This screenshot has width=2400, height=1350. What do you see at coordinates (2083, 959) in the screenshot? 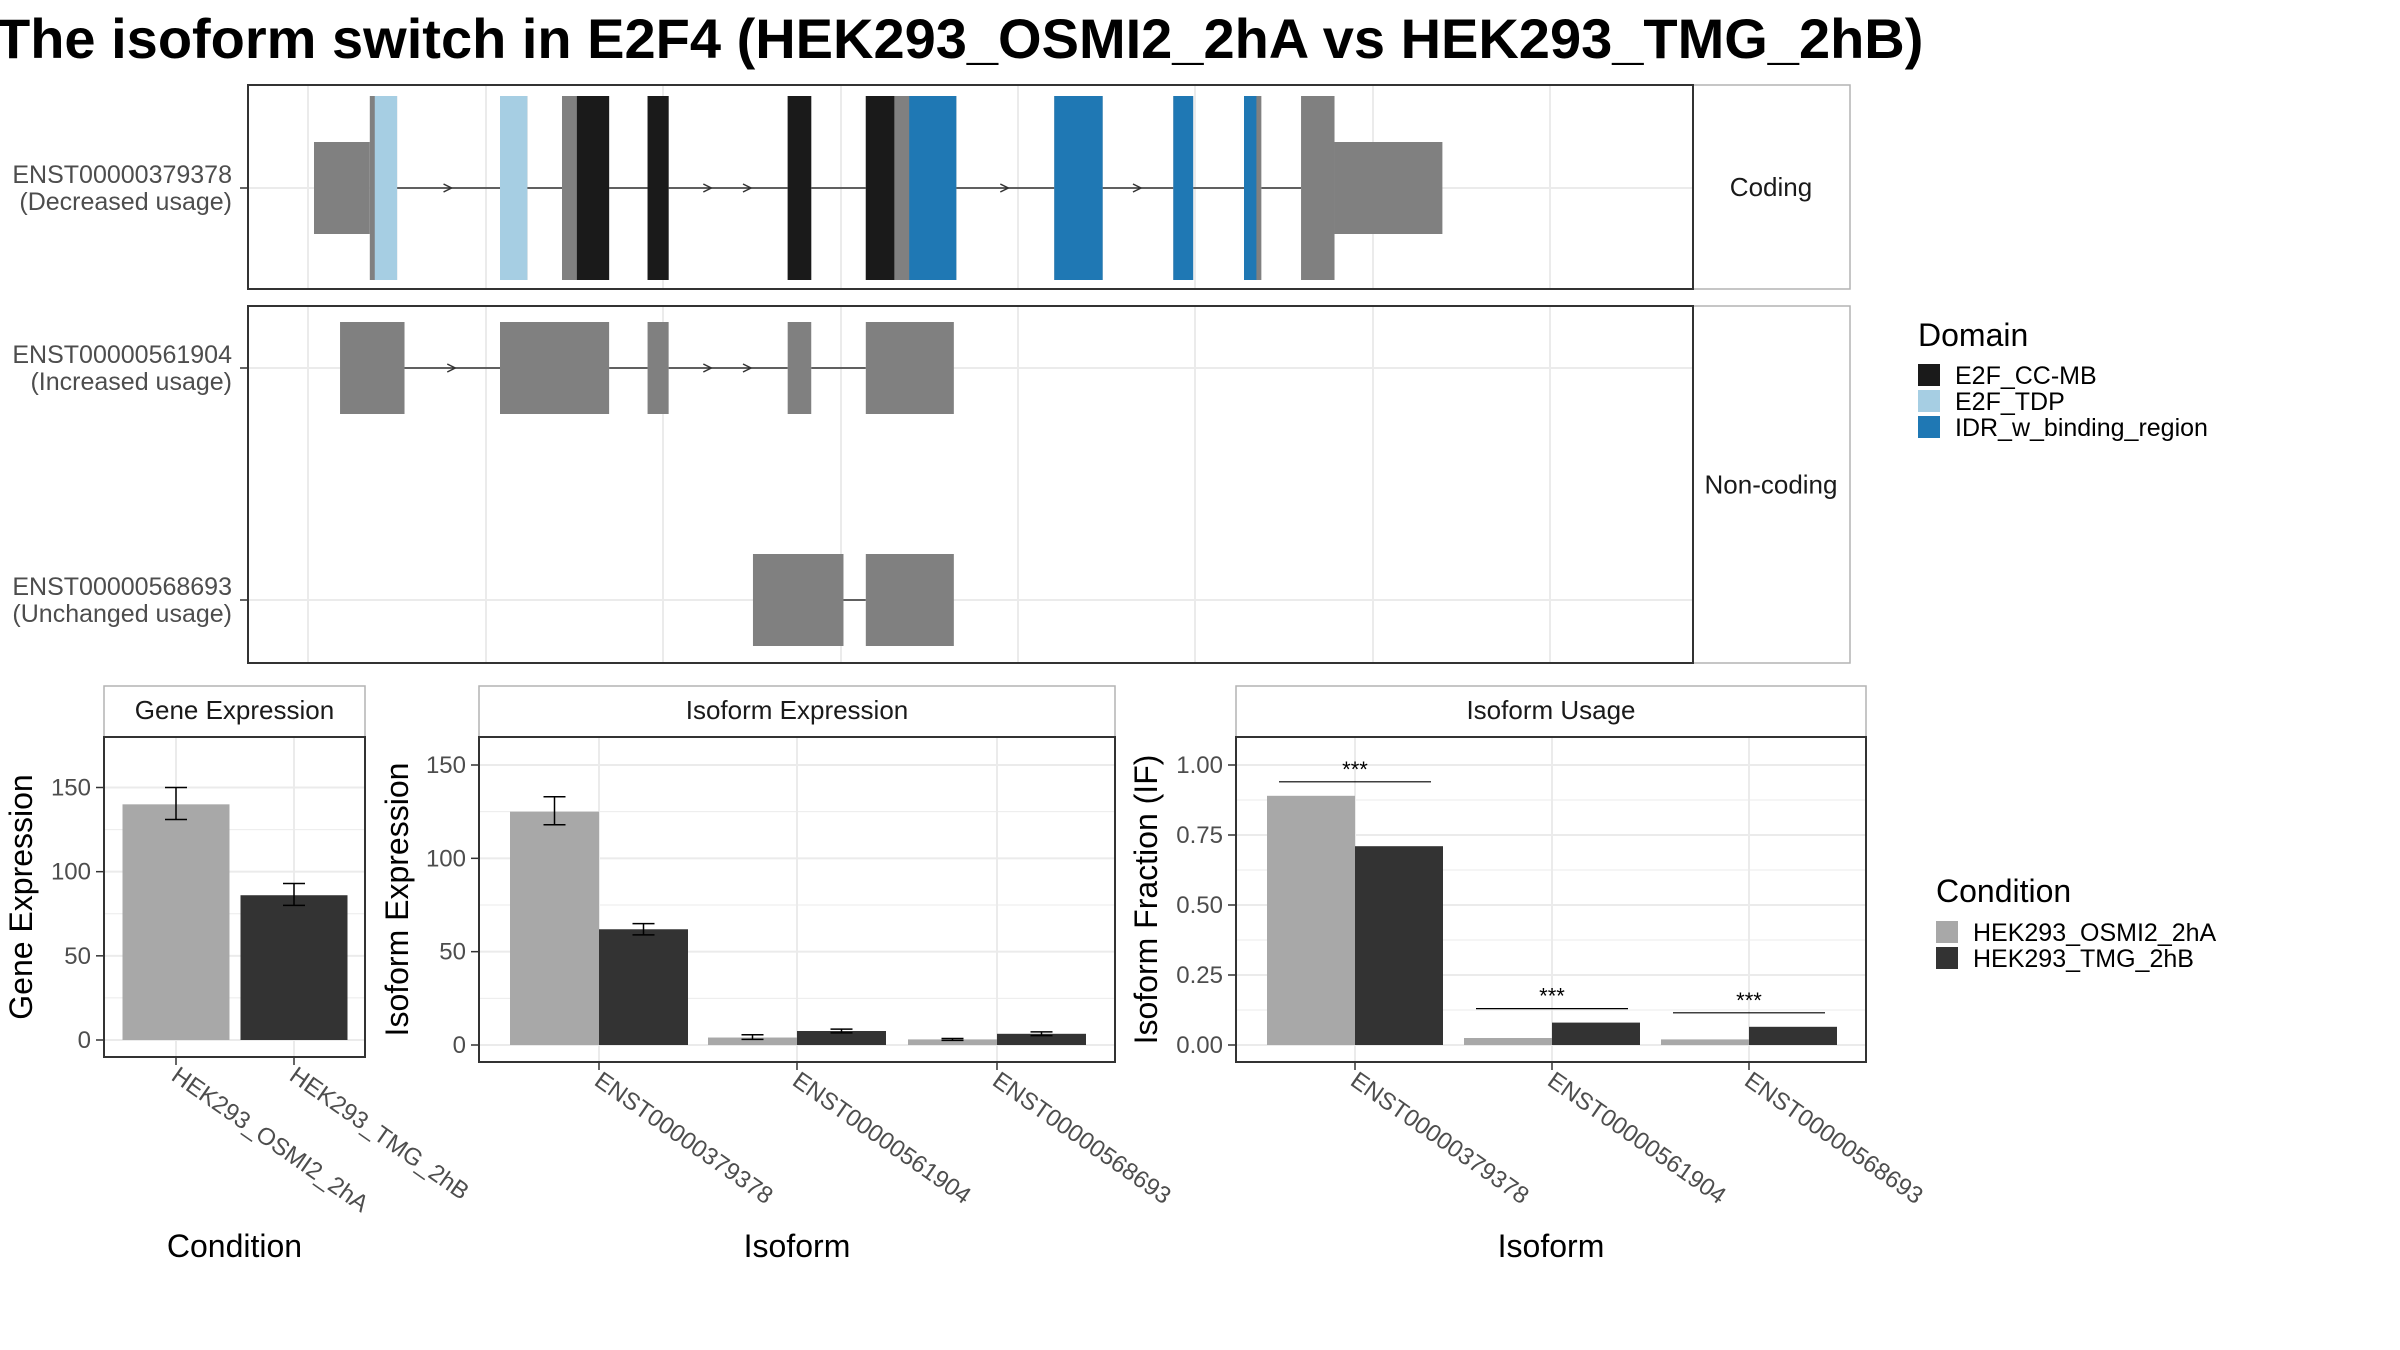
I see `legend-label: HEK293_TMG_2hB` at bounding box center [2083, 959].